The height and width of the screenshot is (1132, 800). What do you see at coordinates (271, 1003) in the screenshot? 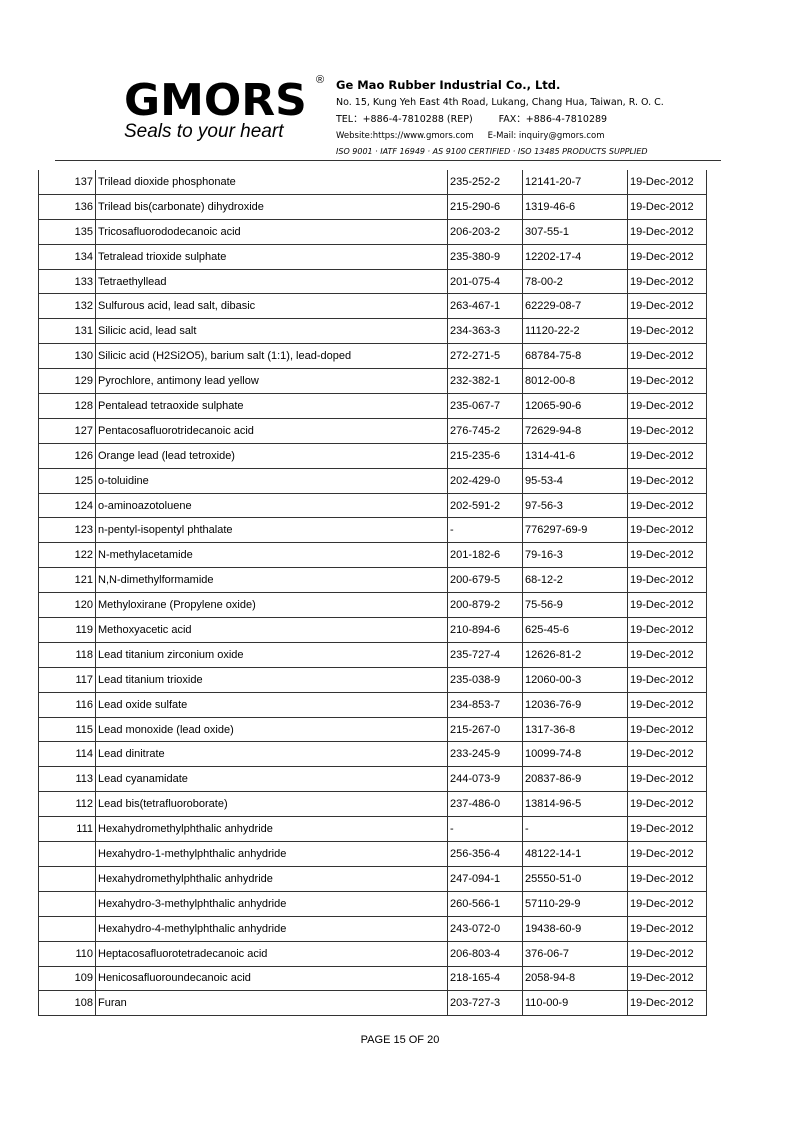
I see `substance-name: Furan` at bounding box center [271, 1003].